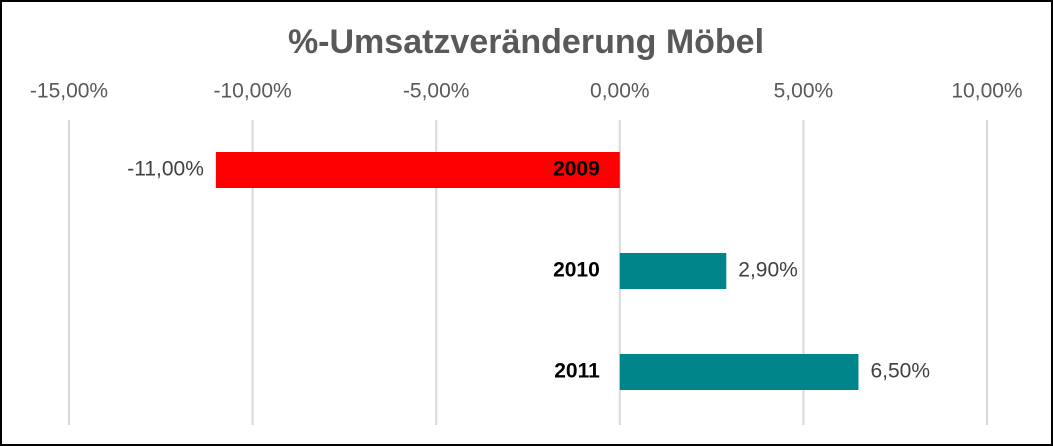  Describe the element at coordinates (165, 169) in the screenshot. I see `value-label: -11,00%` at that location.